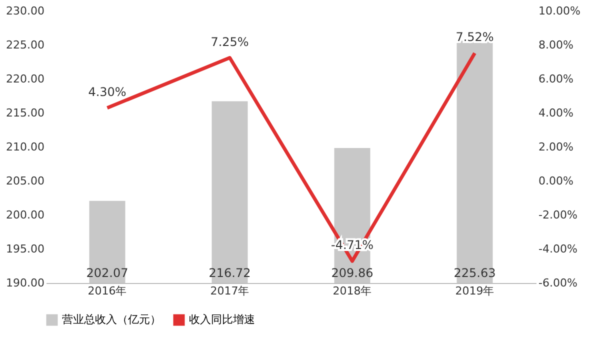  Describe the element at coordinates (25, 283) in the screenshot. I see `y-tick-label: 190.00` at that location.